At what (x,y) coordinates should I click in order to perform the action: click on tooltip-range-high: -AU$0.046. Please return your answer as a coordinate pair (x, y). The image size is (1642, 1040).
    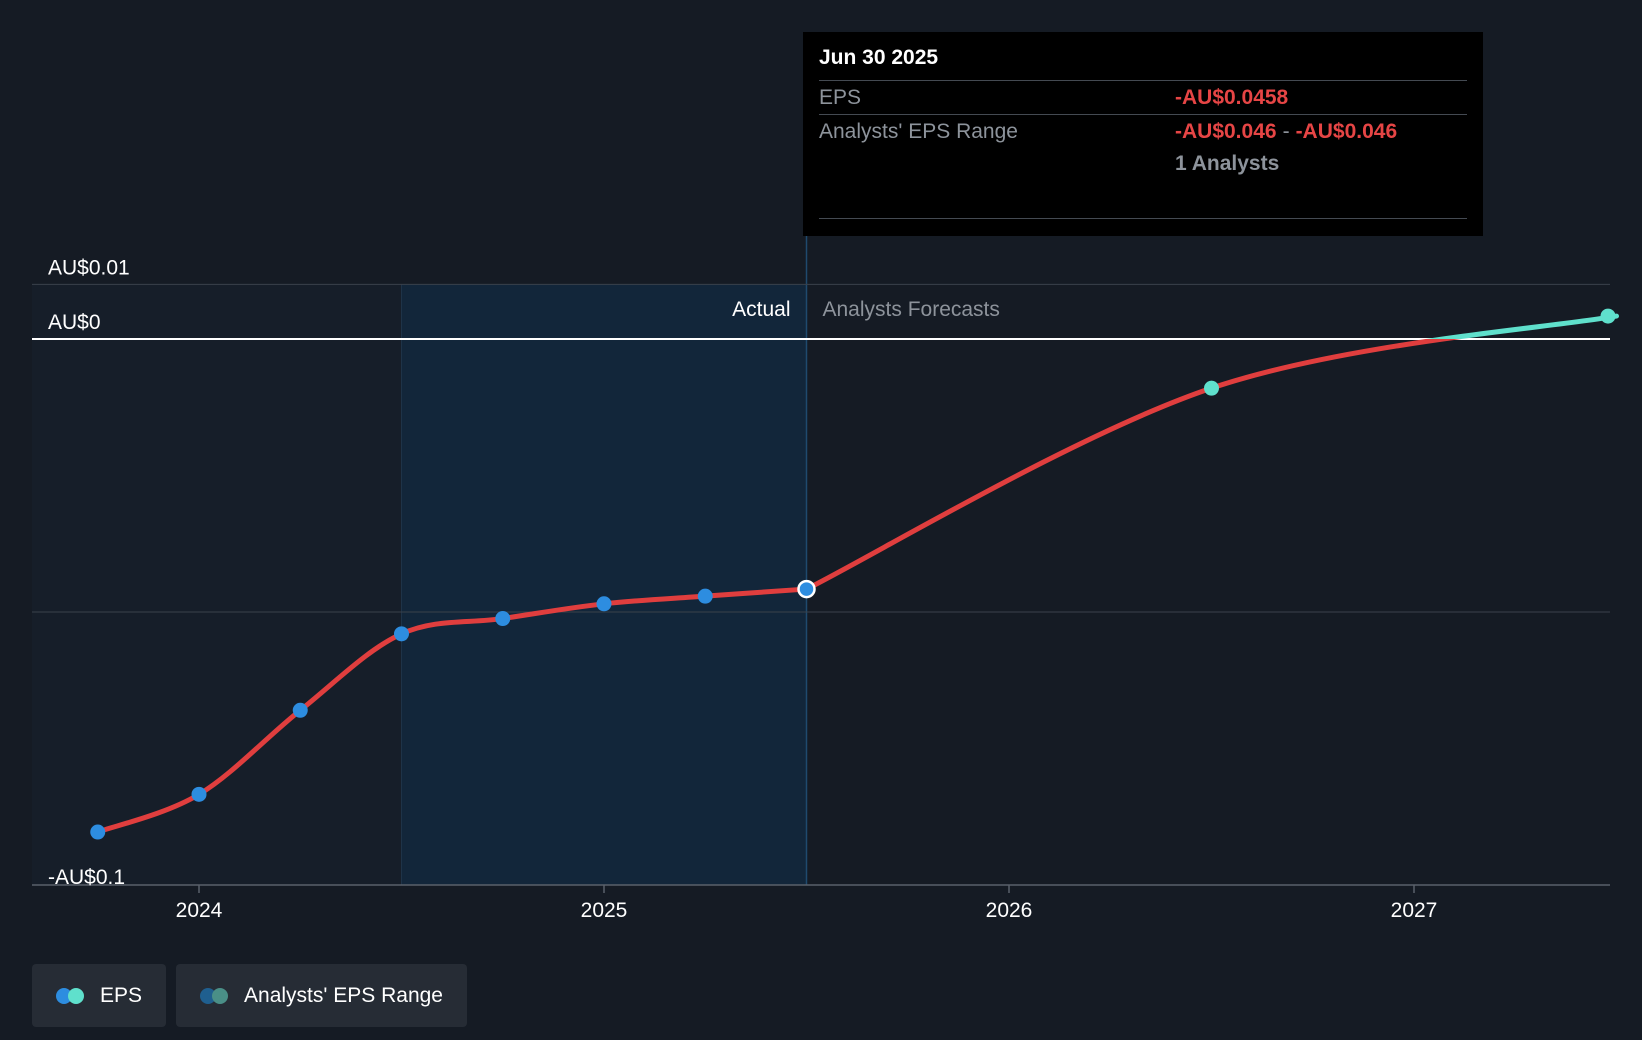
    Looking at the image, I should click on (1346, 131).